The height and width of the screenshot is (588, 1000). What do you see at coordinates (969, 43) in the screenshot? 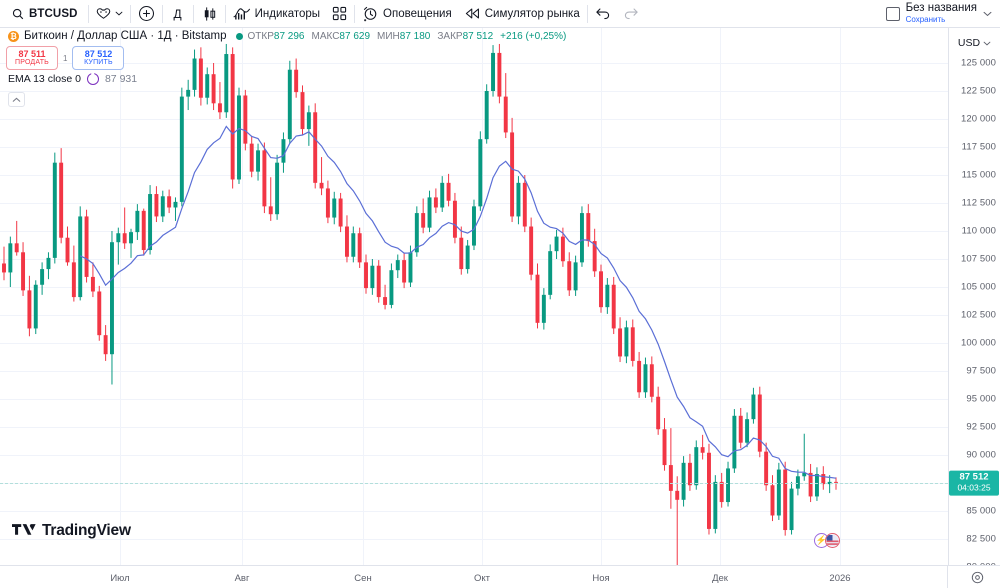
I see `currency-label: USD` at bounding box center [969, 43].